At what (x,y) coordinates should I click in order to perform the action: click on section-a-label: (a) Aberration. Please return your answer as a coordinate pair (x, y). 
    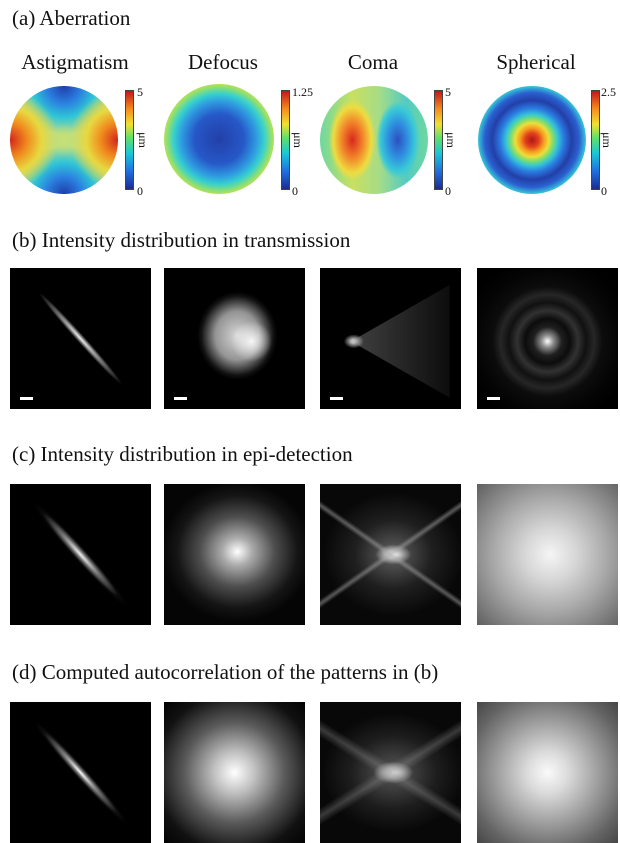
    Looking at the image, I should click on (71, 18).